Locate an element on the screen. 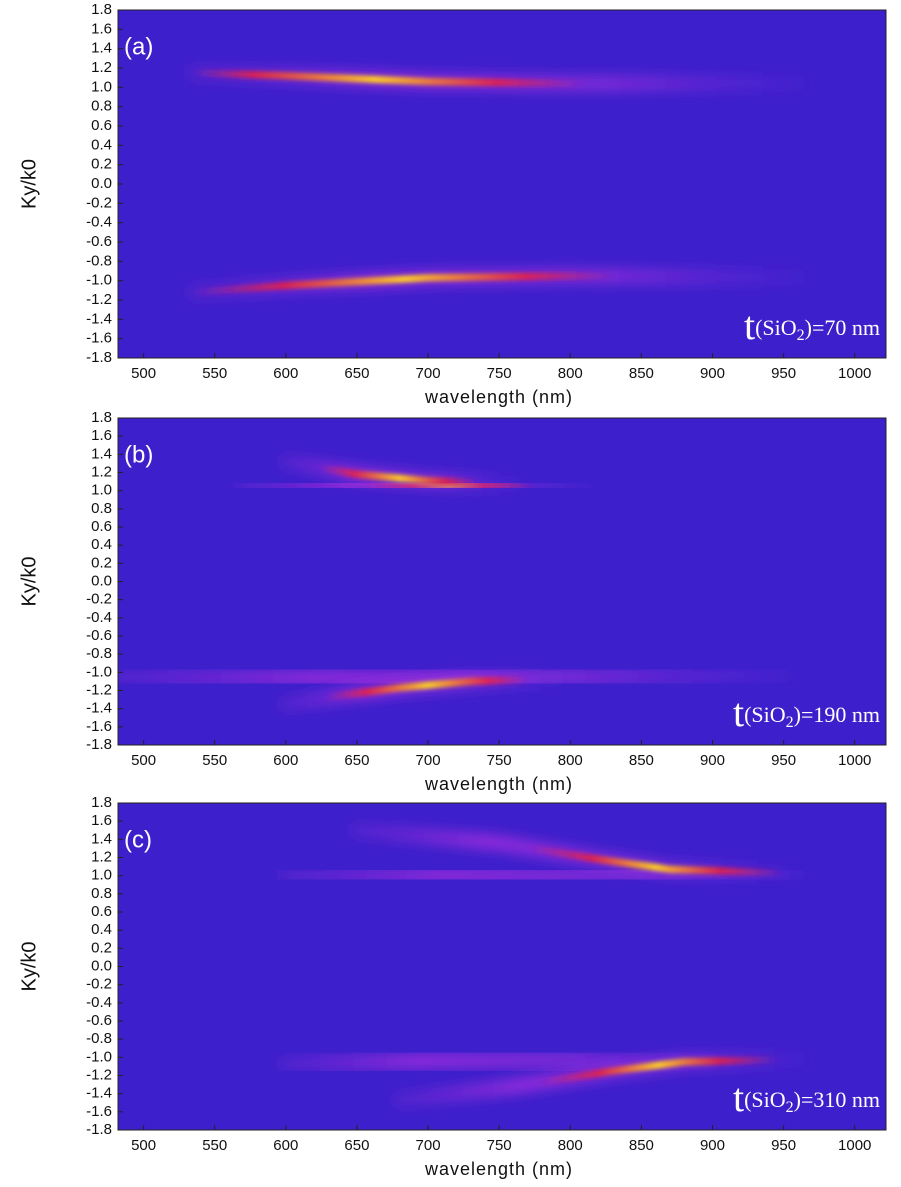 The width and height of the screenshot is (901, 1187). y-tick-label: -1.8 is located at coordinates (99, 1129).